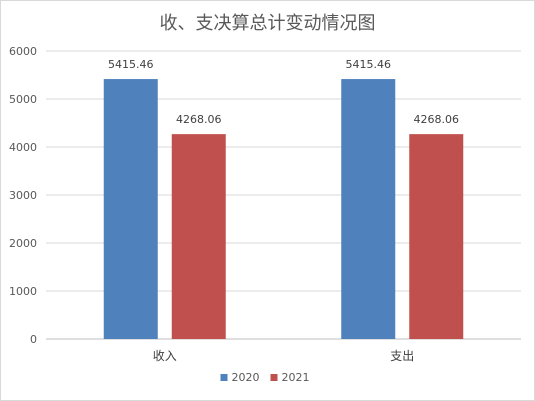 The height and width of the screenshot is (401, 535). I want to click on bar-2021-收入, so click(198, 236).